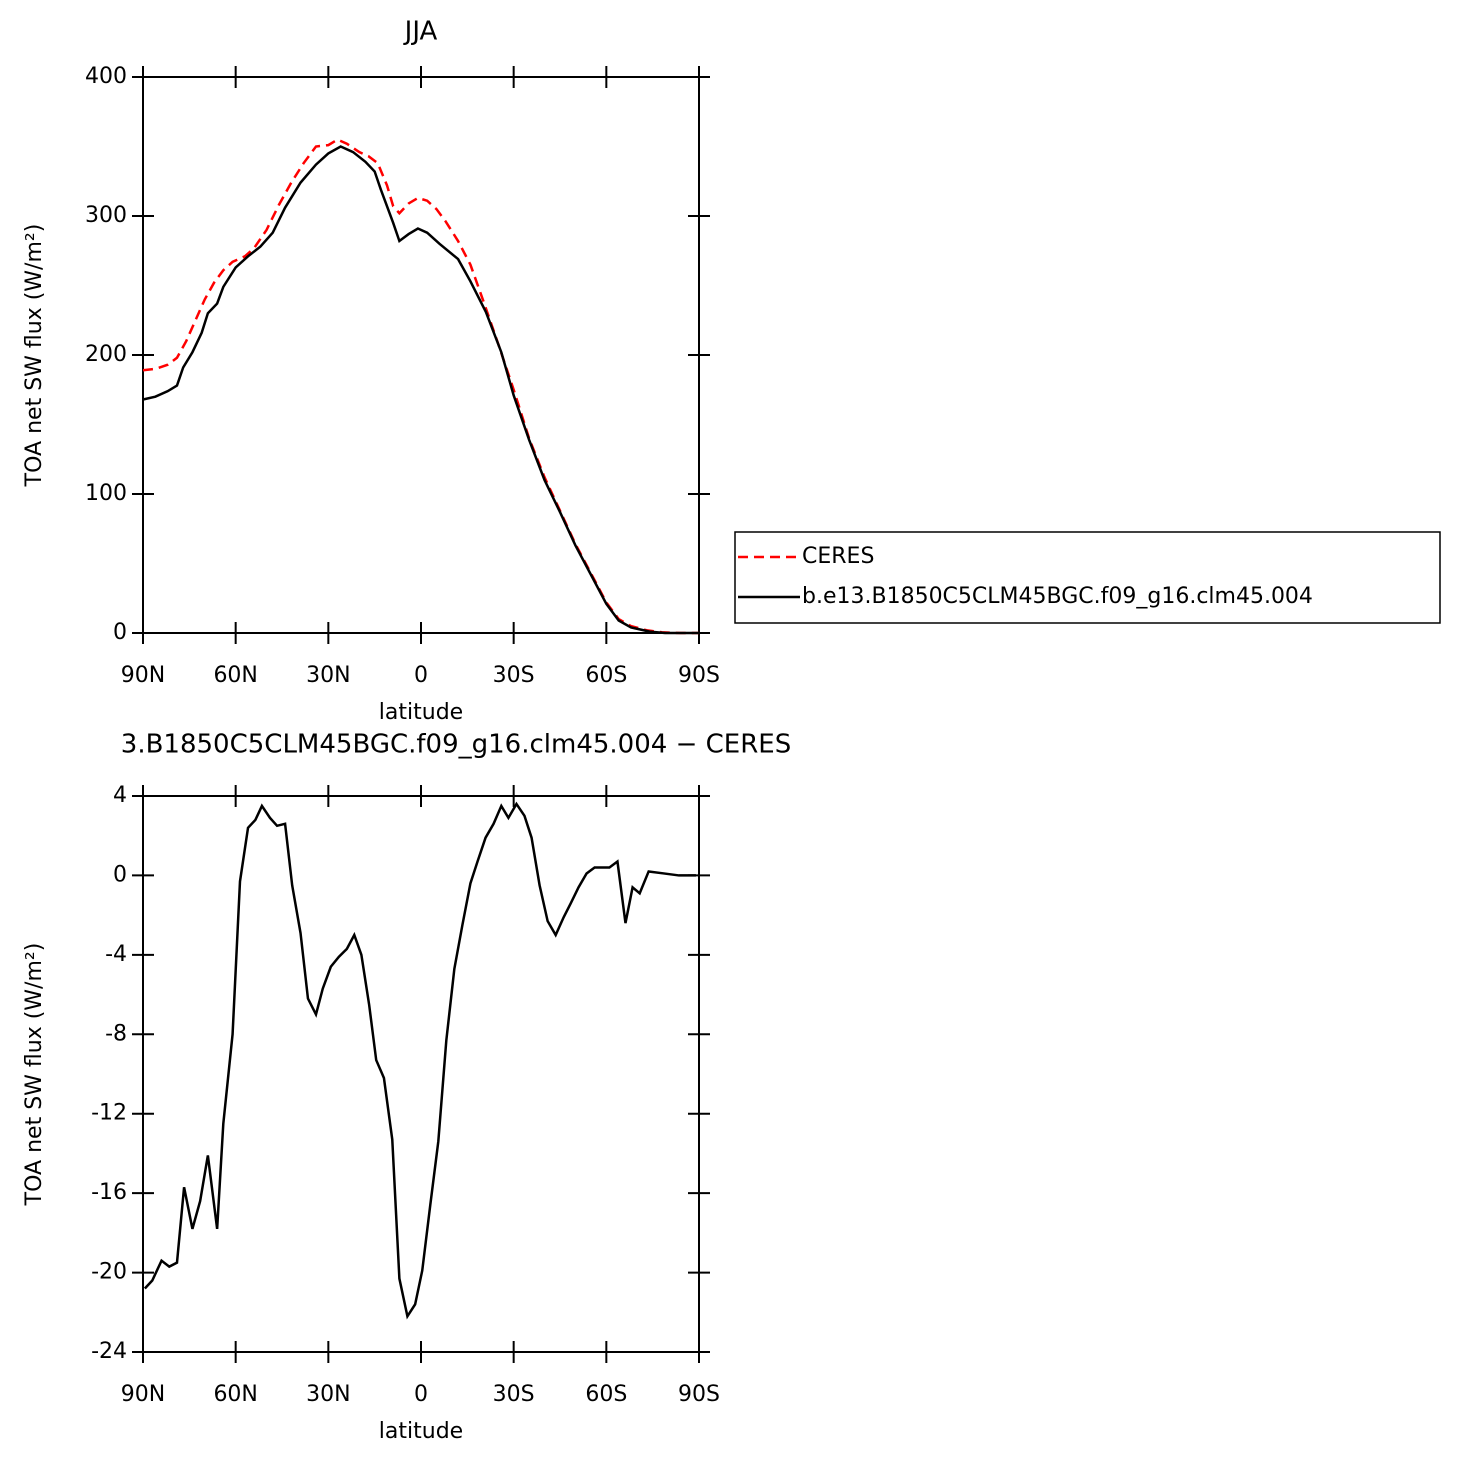  Describe the element at coordinates (838, 556) in the screenshot. I see `legend-label: CERES` at that location.